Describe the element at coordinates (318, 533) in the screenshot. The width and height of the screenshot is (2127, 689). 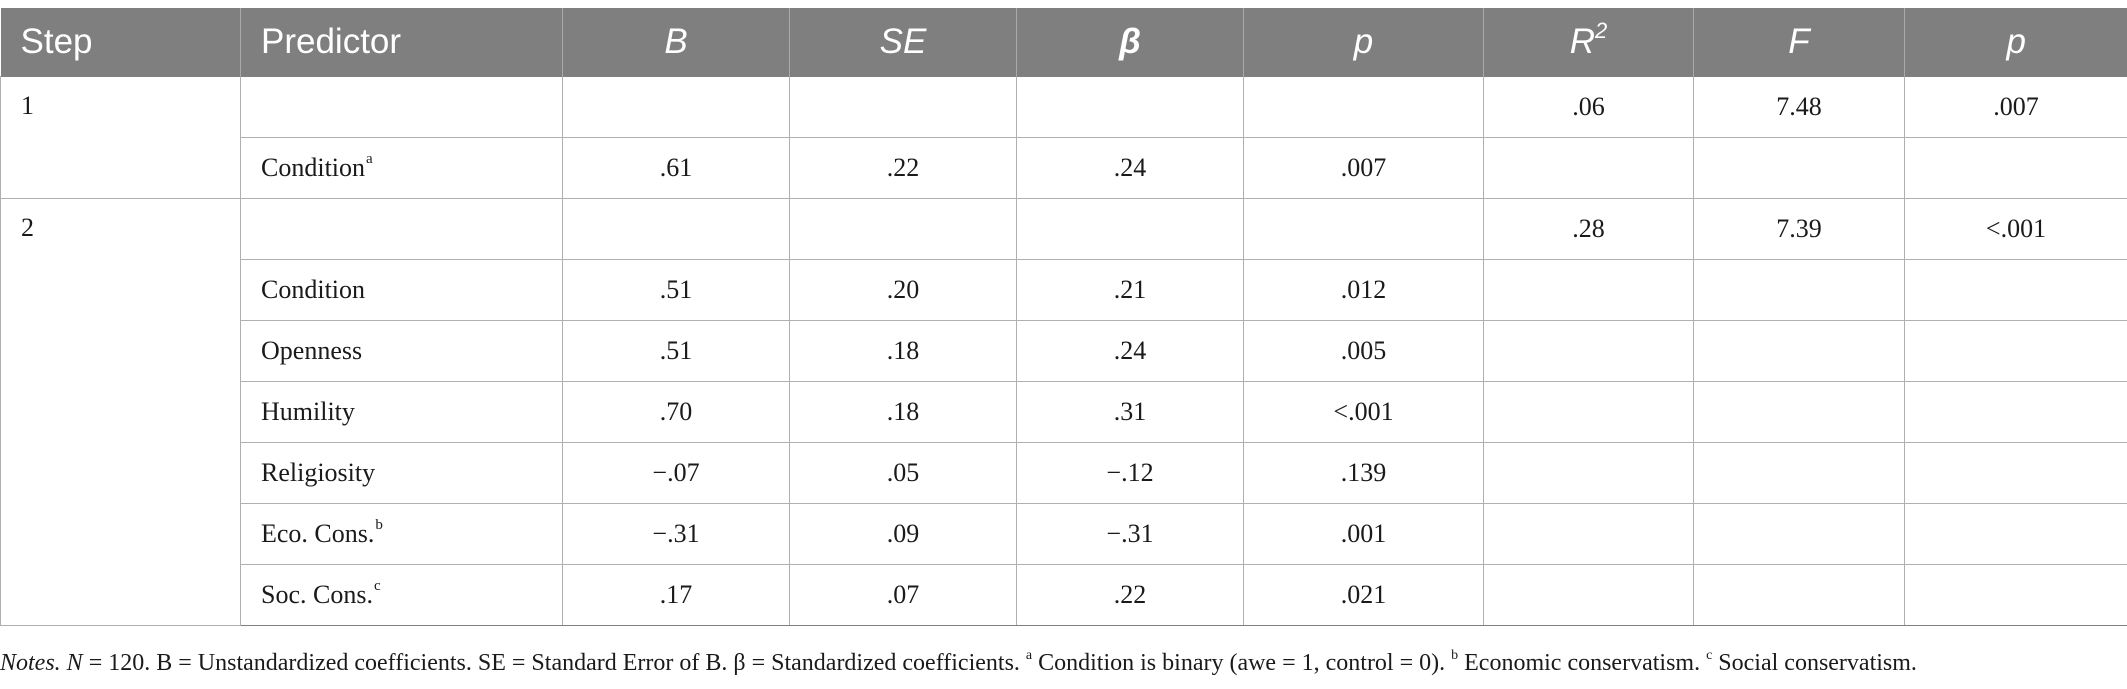
I see `predictor-label: Eco. Cons.` at that location.